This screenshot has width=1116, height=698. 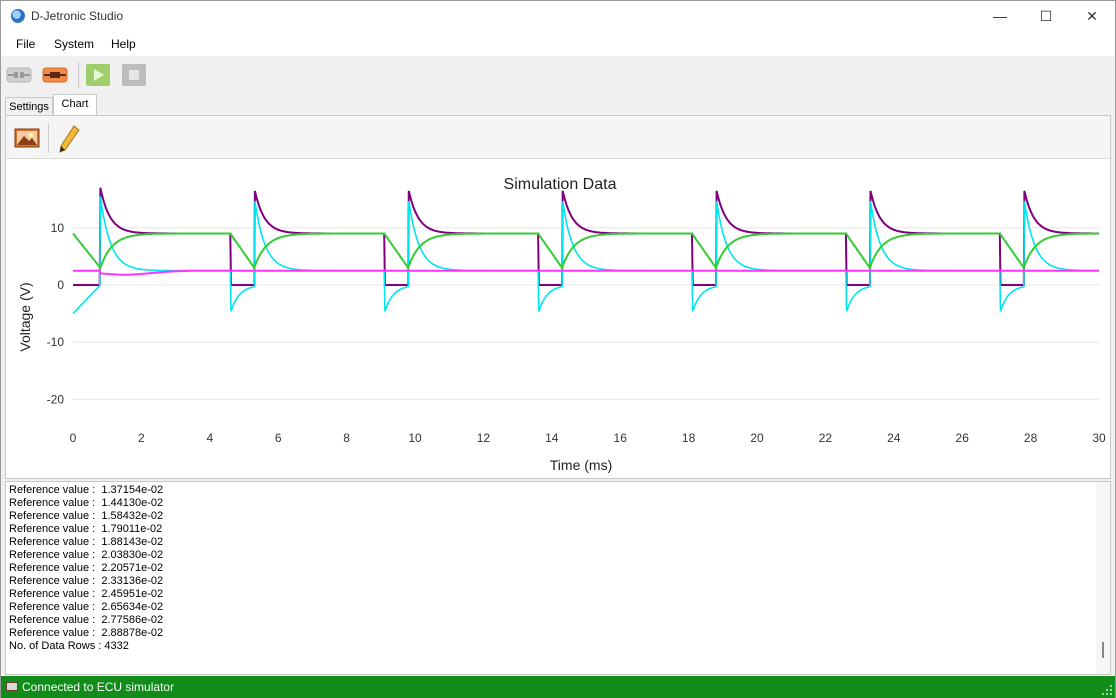 What do you see at coordinates (1046, 16) in the screenshot?
I see `maximize-button: ☐` at bounding box center [1046, 16].